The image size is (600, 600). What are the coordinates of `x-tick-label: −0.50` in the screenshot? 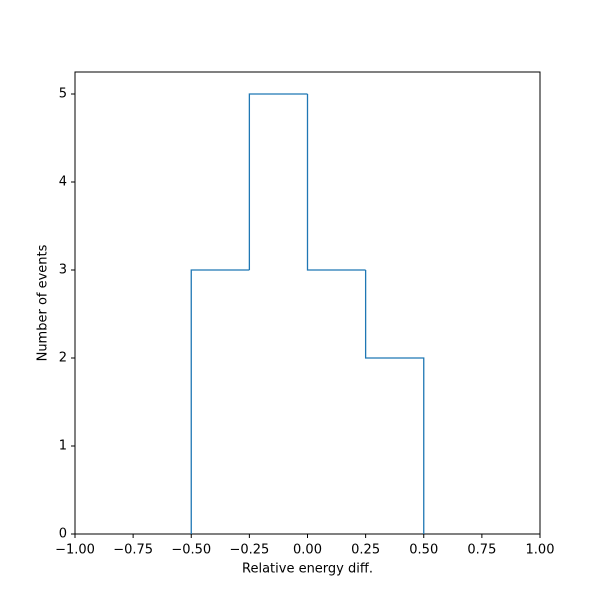 It's located at (191, 550).